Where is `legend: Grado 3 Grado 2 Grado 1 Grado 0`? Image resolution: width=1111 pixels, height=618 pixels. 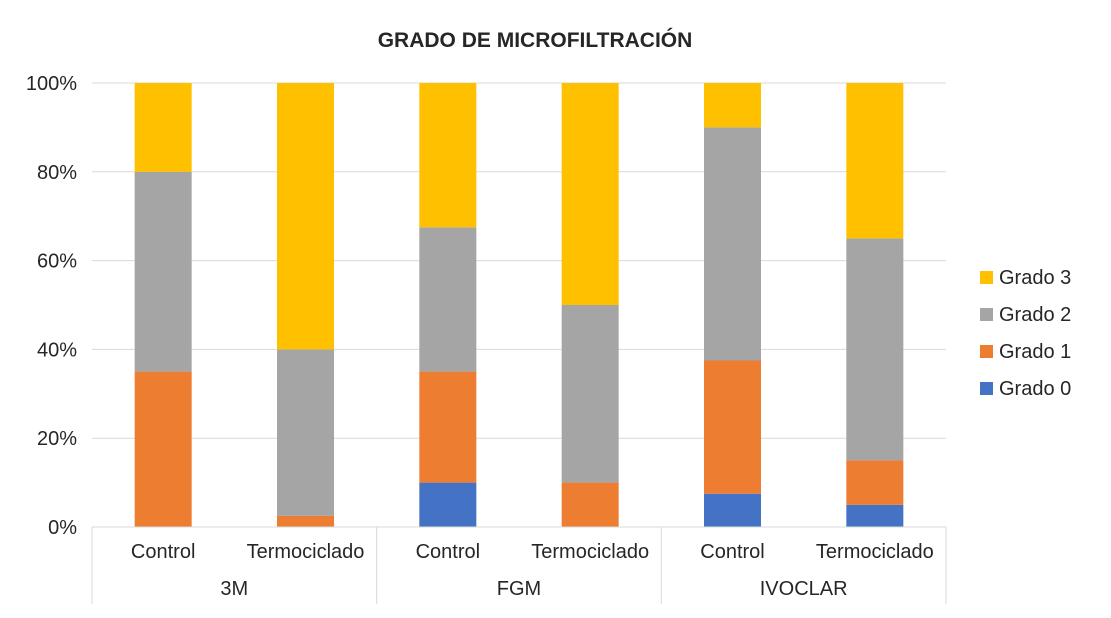 legend: Grado 3 Grado 2 Grado 1 Grado 0 is located at coordinates (1025, 333).